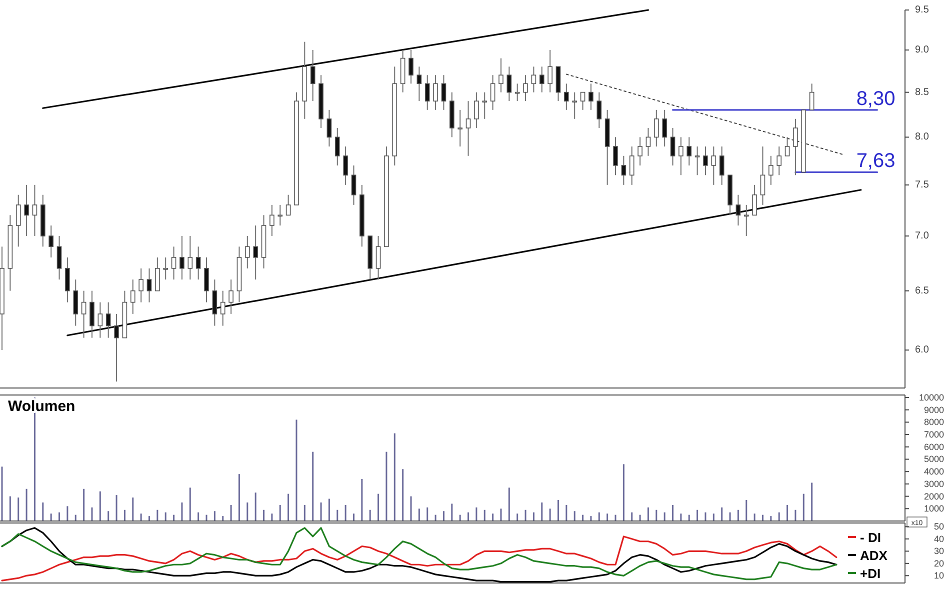  Describe the element at coordinates (939, 551) in the screenshot. I see `y-tick-label: 30` at that location.